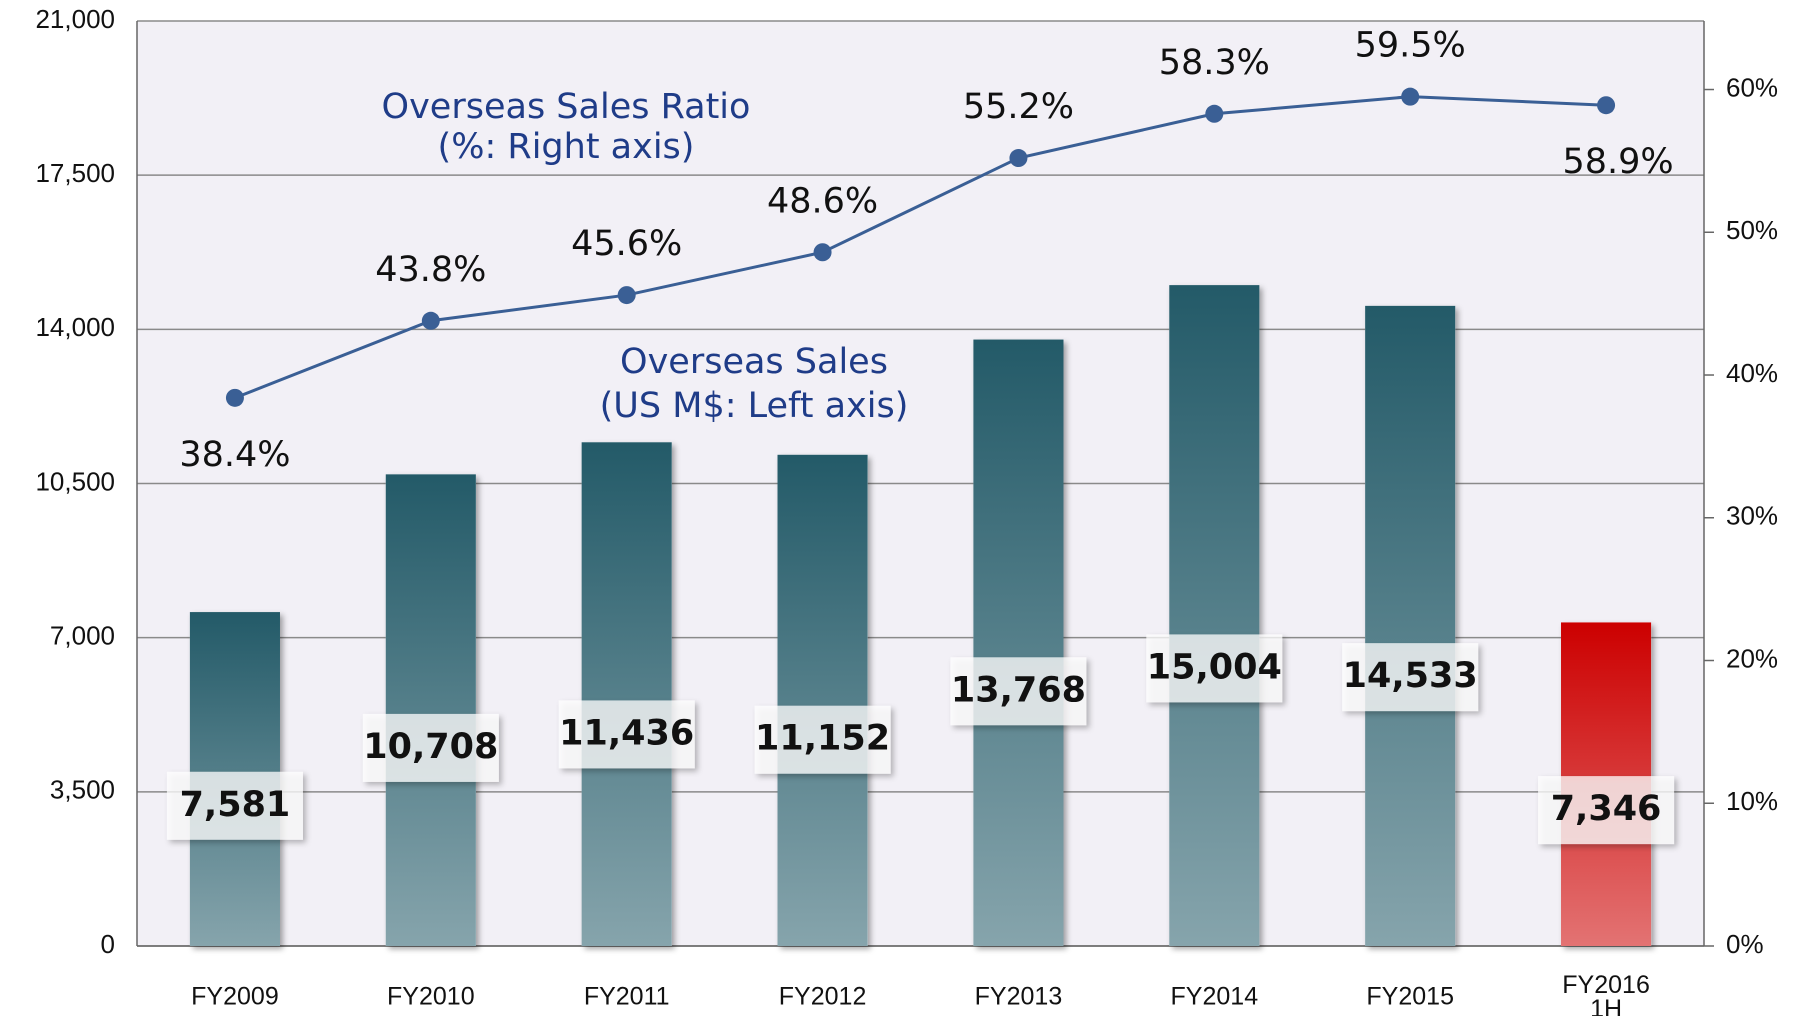  I want to click on value-label: 13,768, so click(1018, 690).